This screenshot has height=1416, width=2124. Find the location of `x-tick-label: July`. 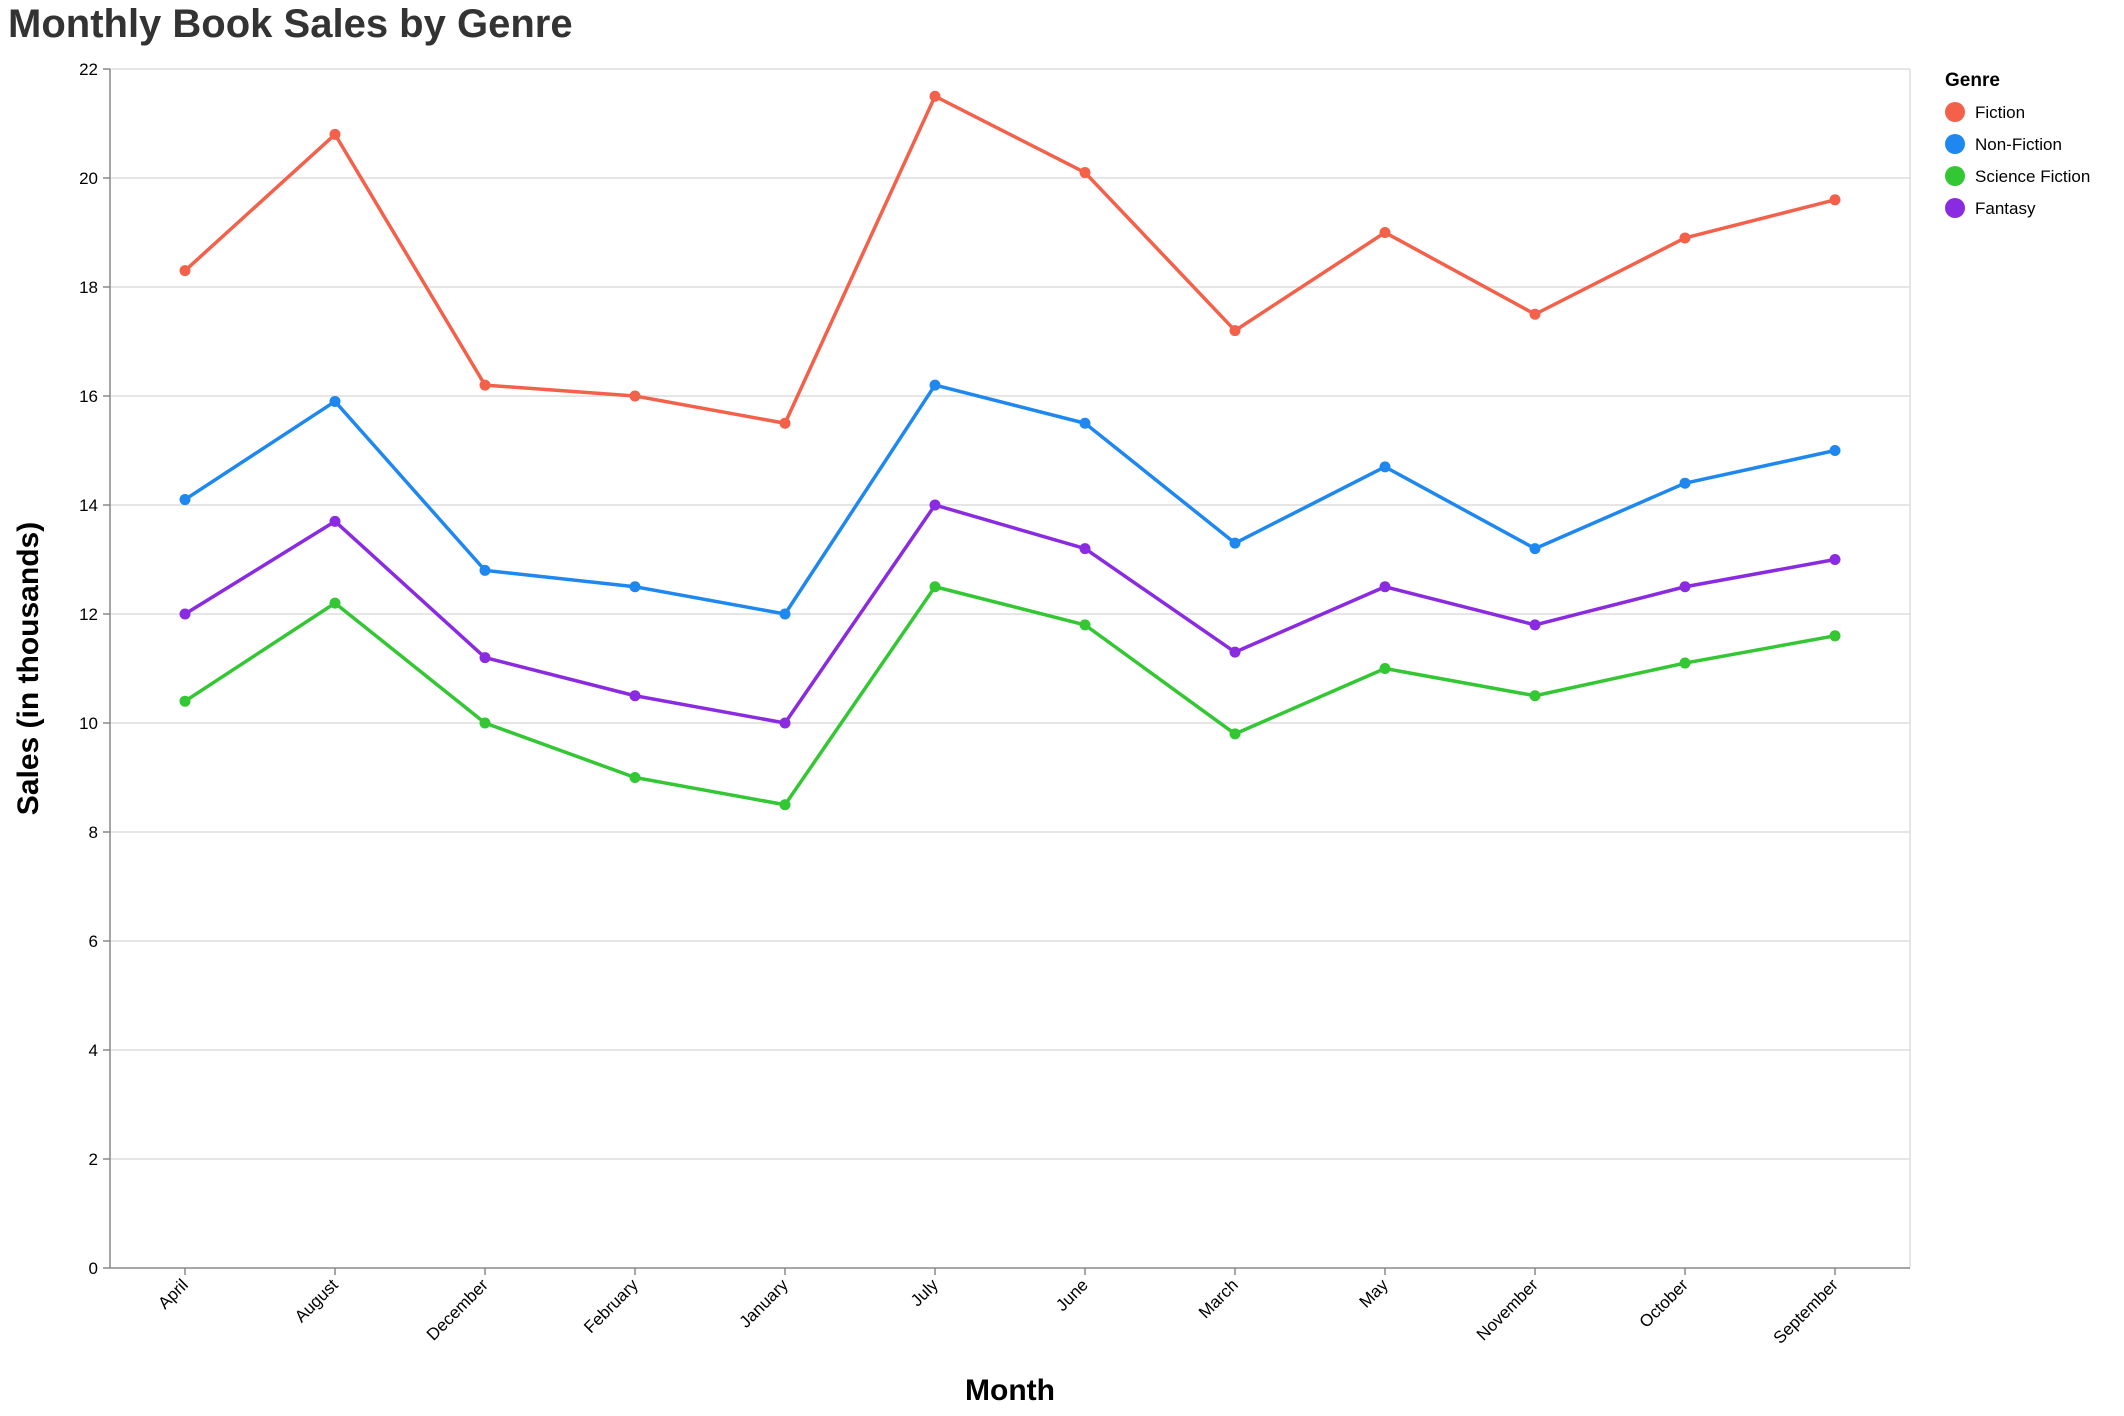

x-tick-label: July is located at coordinates (924, 1292).